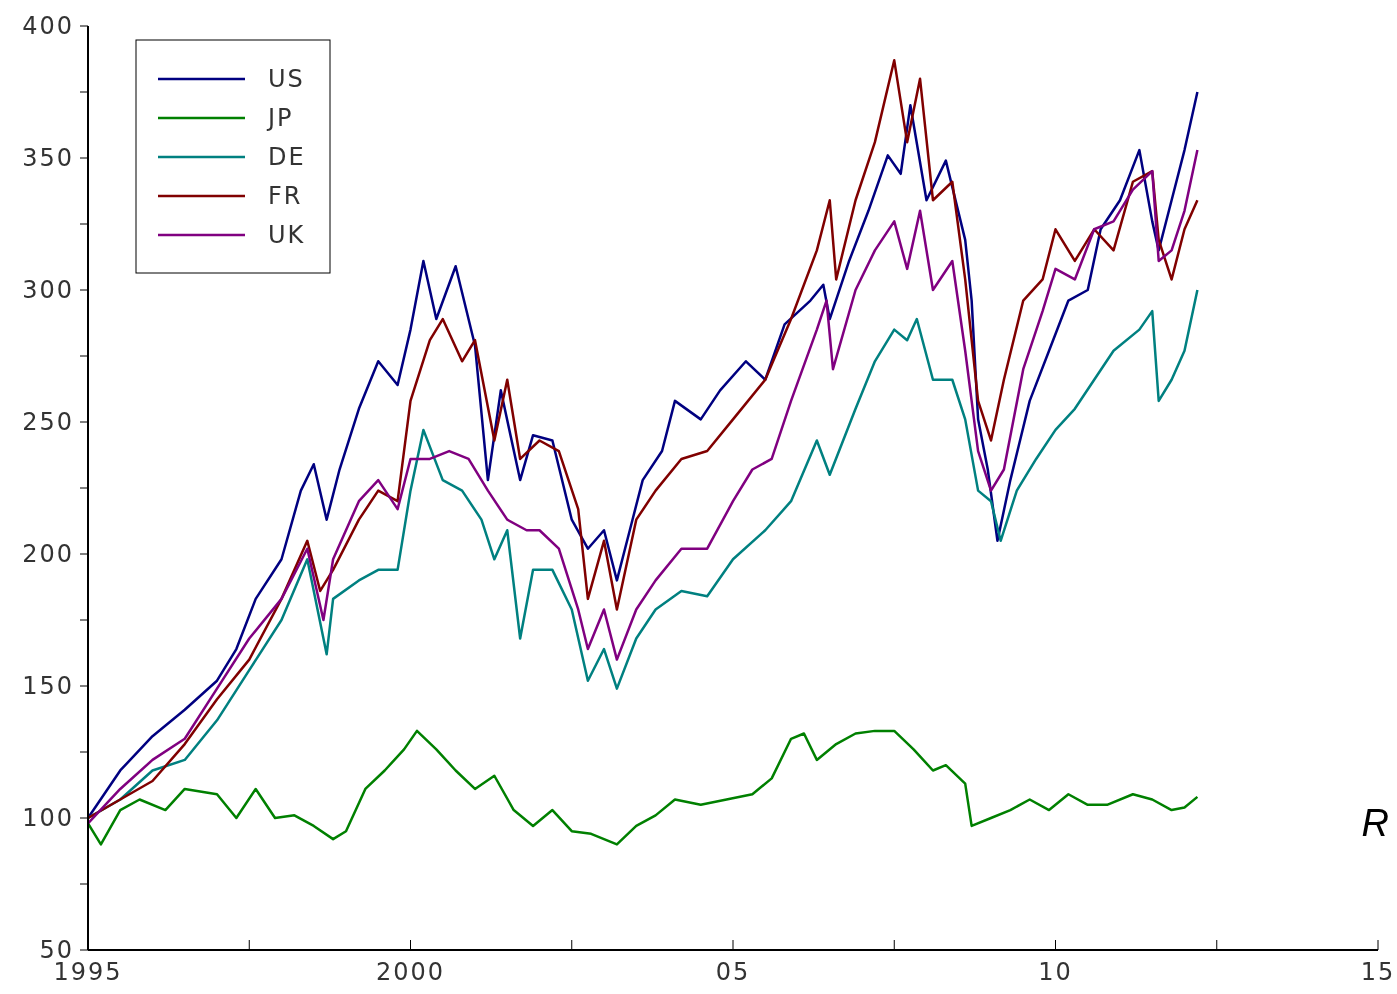  Describe the element at coordinates (286, 79) in the screenshot. I see `legend-label: US` at that location.